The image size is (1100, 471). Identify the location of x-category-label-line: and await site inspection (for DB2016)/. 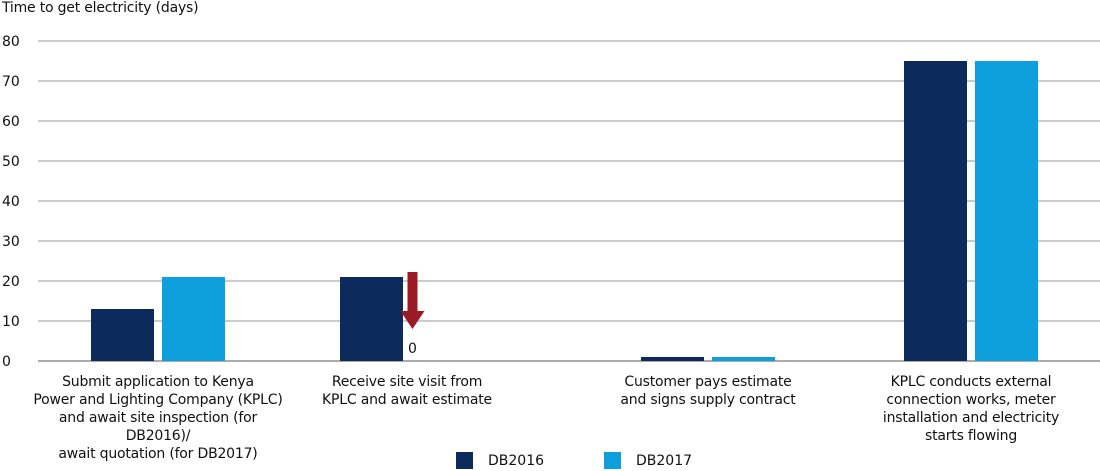
(158, 427).